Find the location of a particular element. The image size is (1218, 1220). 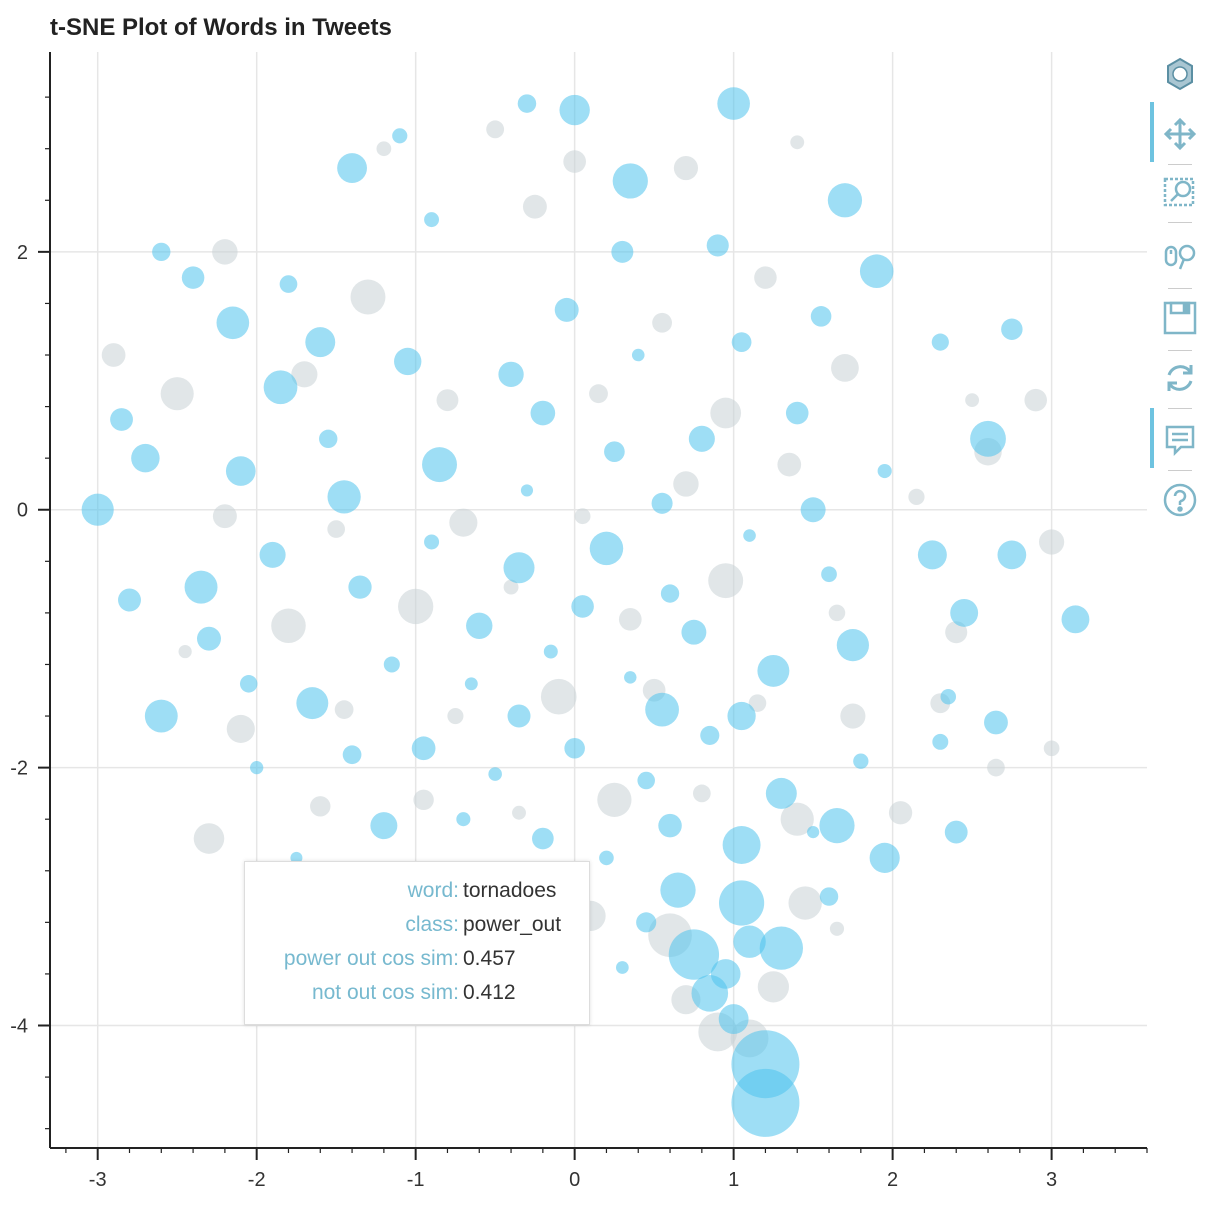

bokeh-logo-icon is located at coordinates (1180, 74).